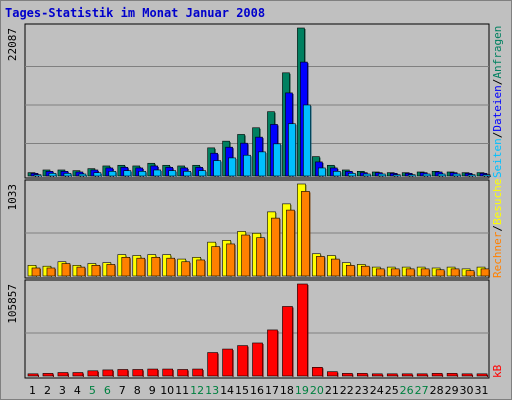 This screenshot has height=400, width=512. I want to click on middle-bar-rechner-8-shadow, so click(145, 268).